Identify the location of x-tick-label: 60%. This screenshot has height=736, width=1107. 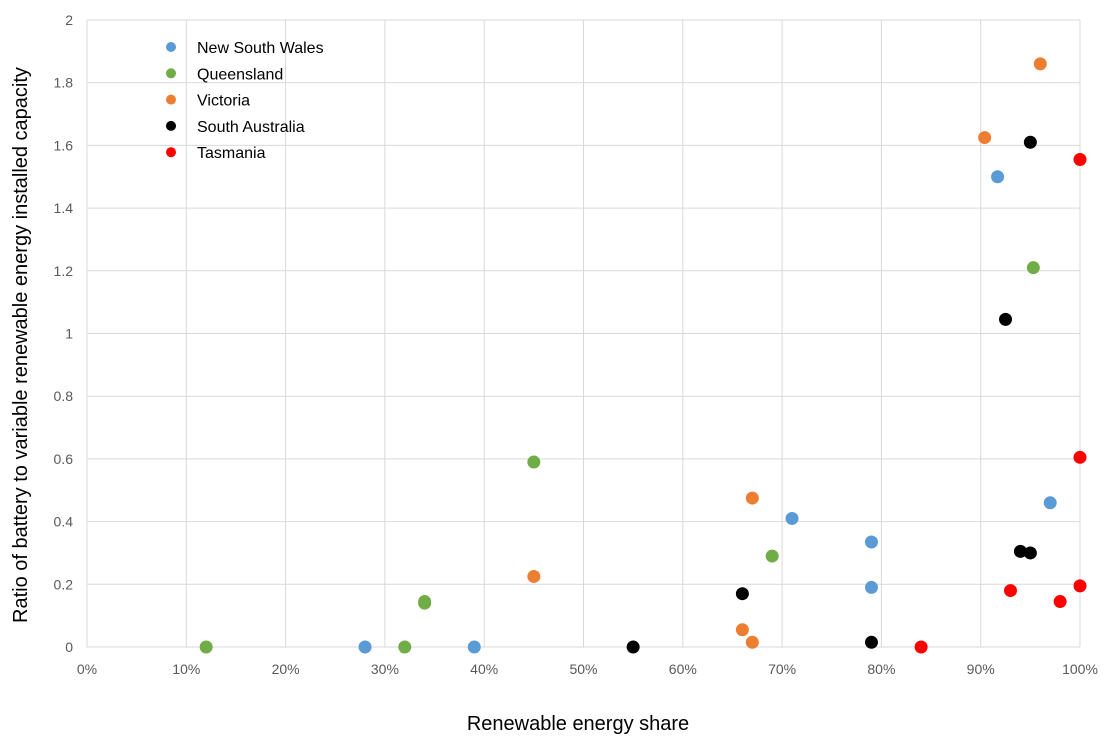
(683, 669).